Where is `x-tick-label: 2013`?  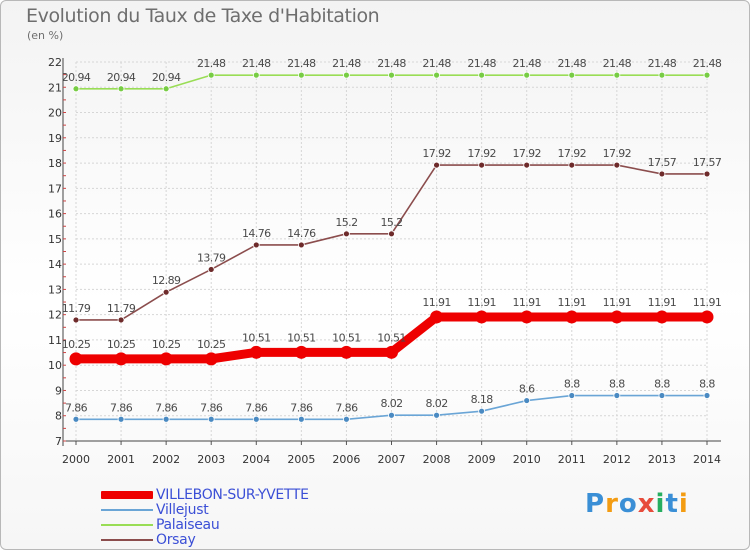 x-tick-label: 2013 is located at coordinates (662, 459).